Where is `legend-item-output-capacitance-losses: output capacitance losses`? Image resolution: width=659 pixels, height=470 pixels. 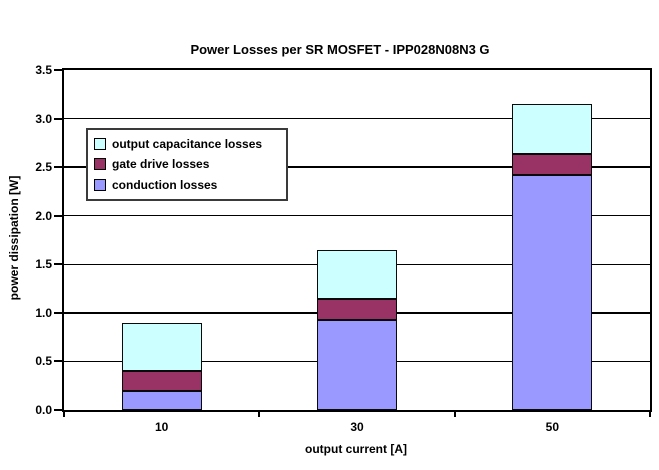
legend-item-output-capacitance-losses: output capacitance losses is located at coordinates (187, 144).